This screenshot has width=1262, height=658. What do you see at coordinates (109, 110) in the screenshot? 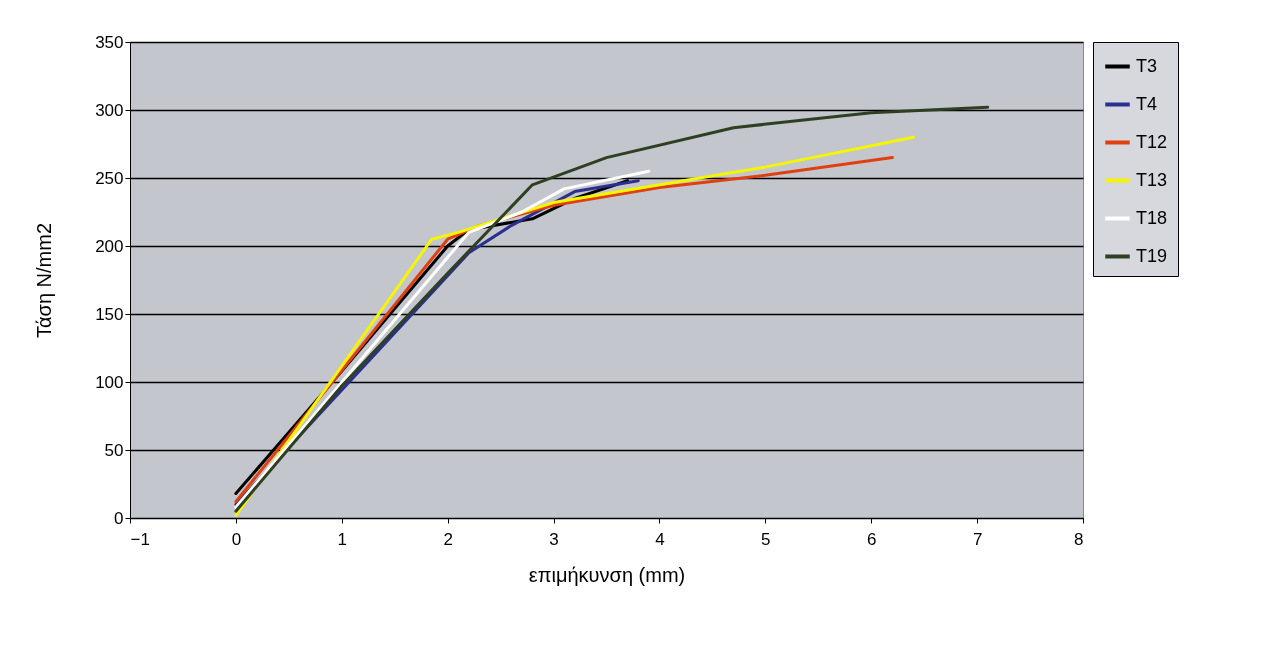
I see `y-tick-label: 300` at bounding box center [109, 110].